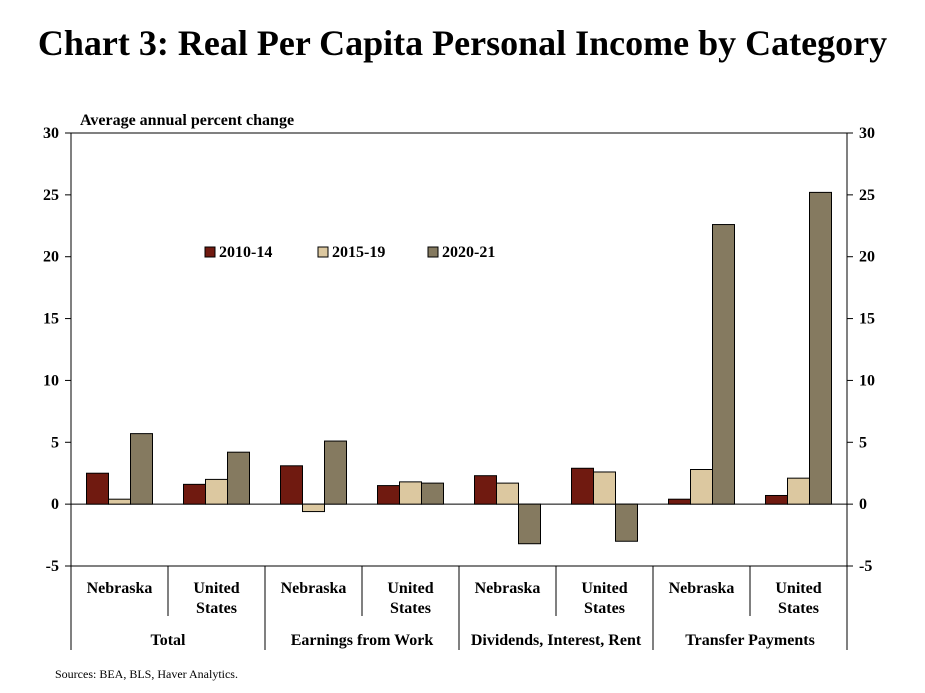 The image size is (925, 693). Describe the element at coordinates (358, 252) in the screenshot. I see `legend-label: 2015-19` at that location.